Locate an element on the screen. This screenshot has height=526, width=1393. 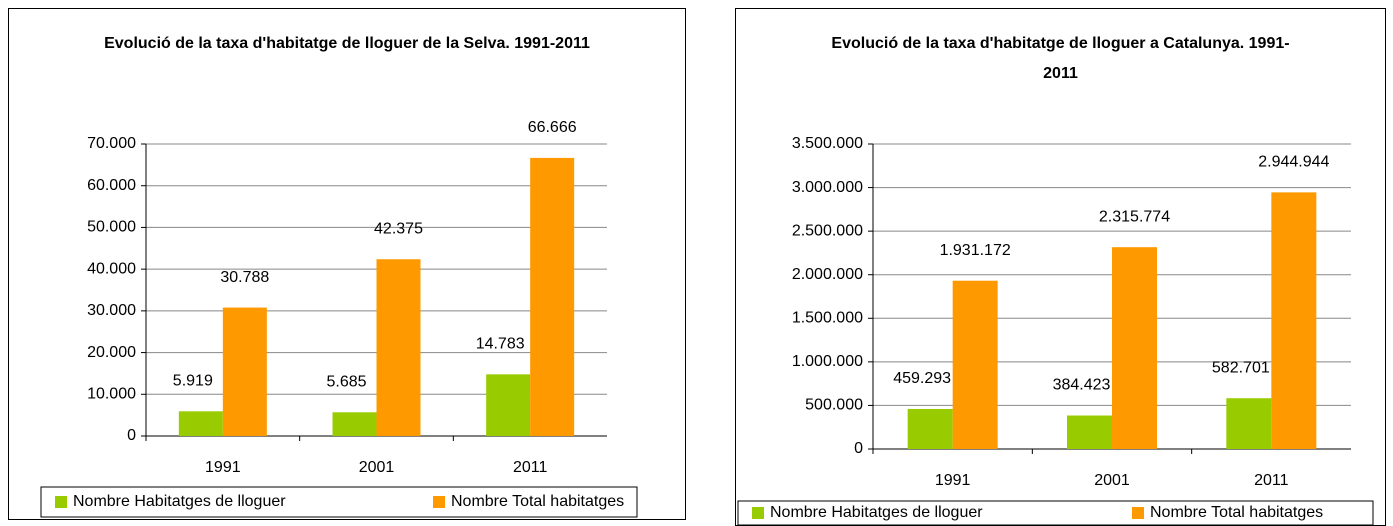
data-label: 5.685 is located at coordinates (346, 382).